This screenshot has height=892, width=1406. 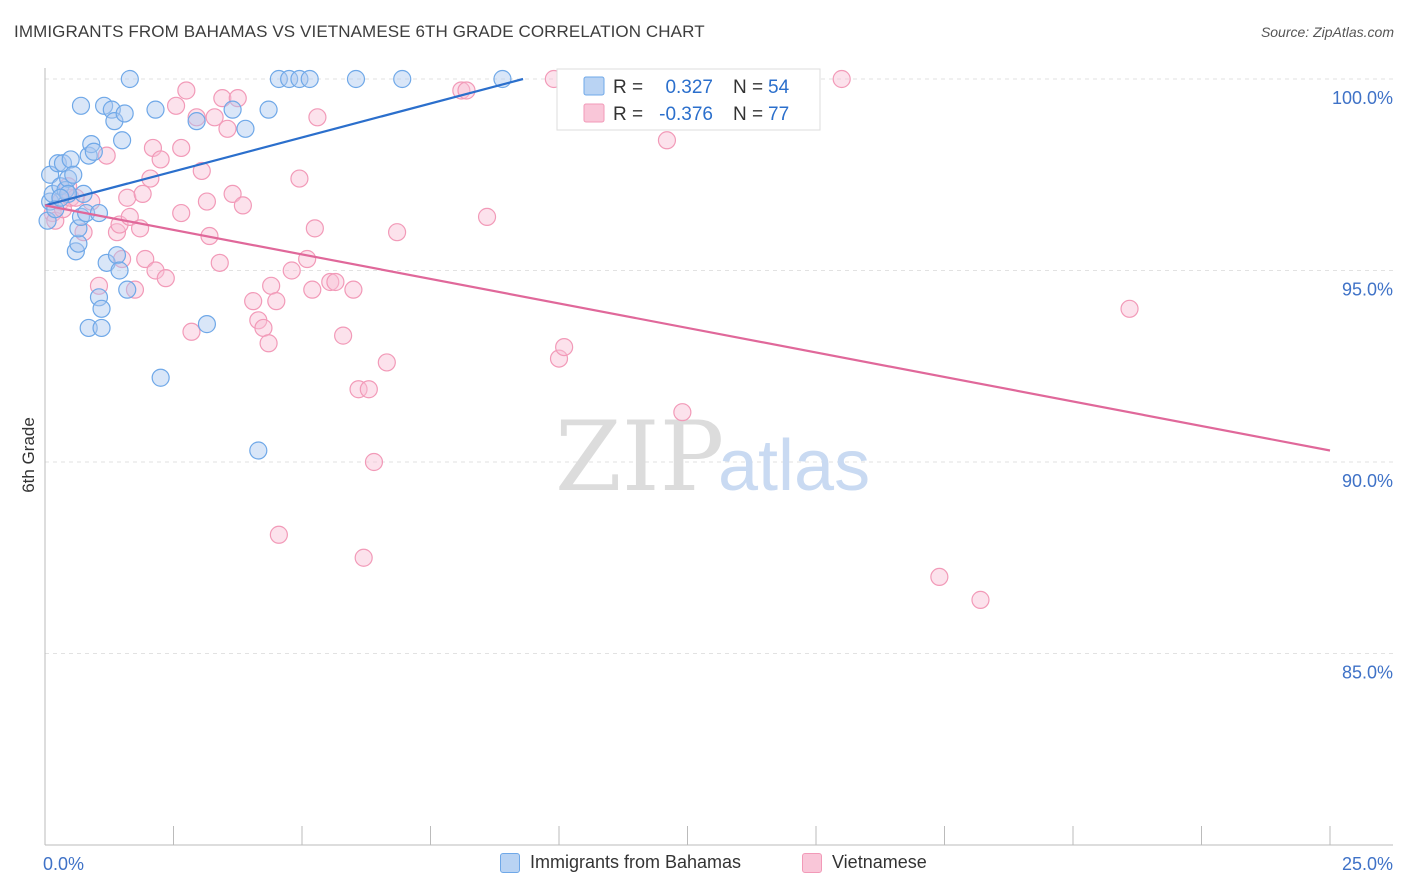 What do you see at coordinates (28, 455) in the screenshot?
I see `y-axis-label: 6th Grade` at bounding box center [28, 455].